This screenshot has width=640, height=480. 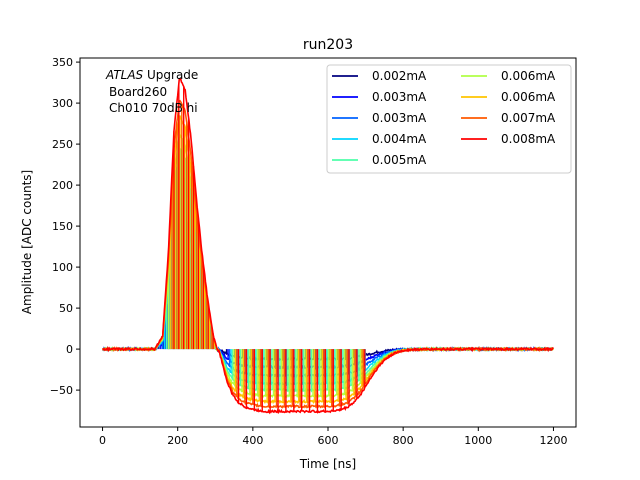 I want to click on svg-text: ATLAS Upgrade, so click(x=151, y=75).